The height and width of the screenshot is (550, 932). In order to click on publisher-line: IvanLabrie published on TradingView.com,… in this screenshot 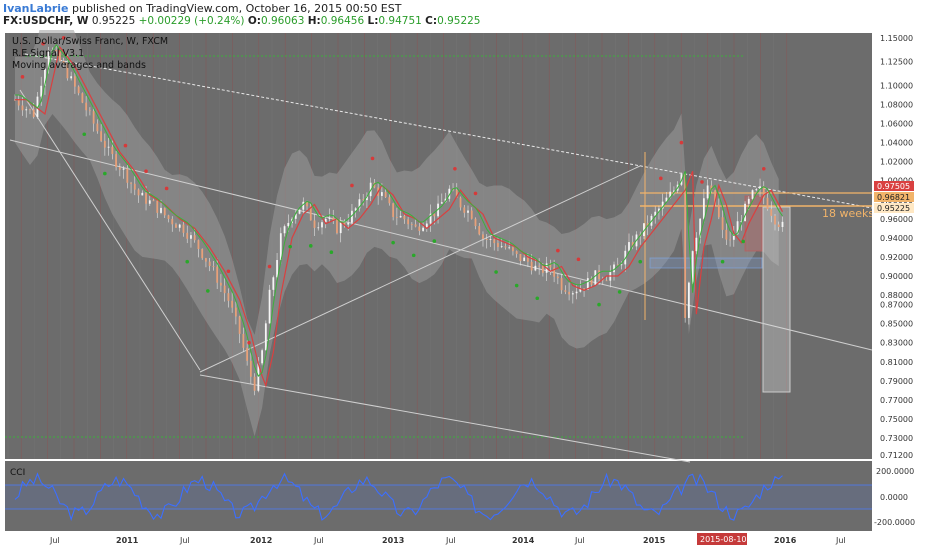, I will do `click(202, 8)`.